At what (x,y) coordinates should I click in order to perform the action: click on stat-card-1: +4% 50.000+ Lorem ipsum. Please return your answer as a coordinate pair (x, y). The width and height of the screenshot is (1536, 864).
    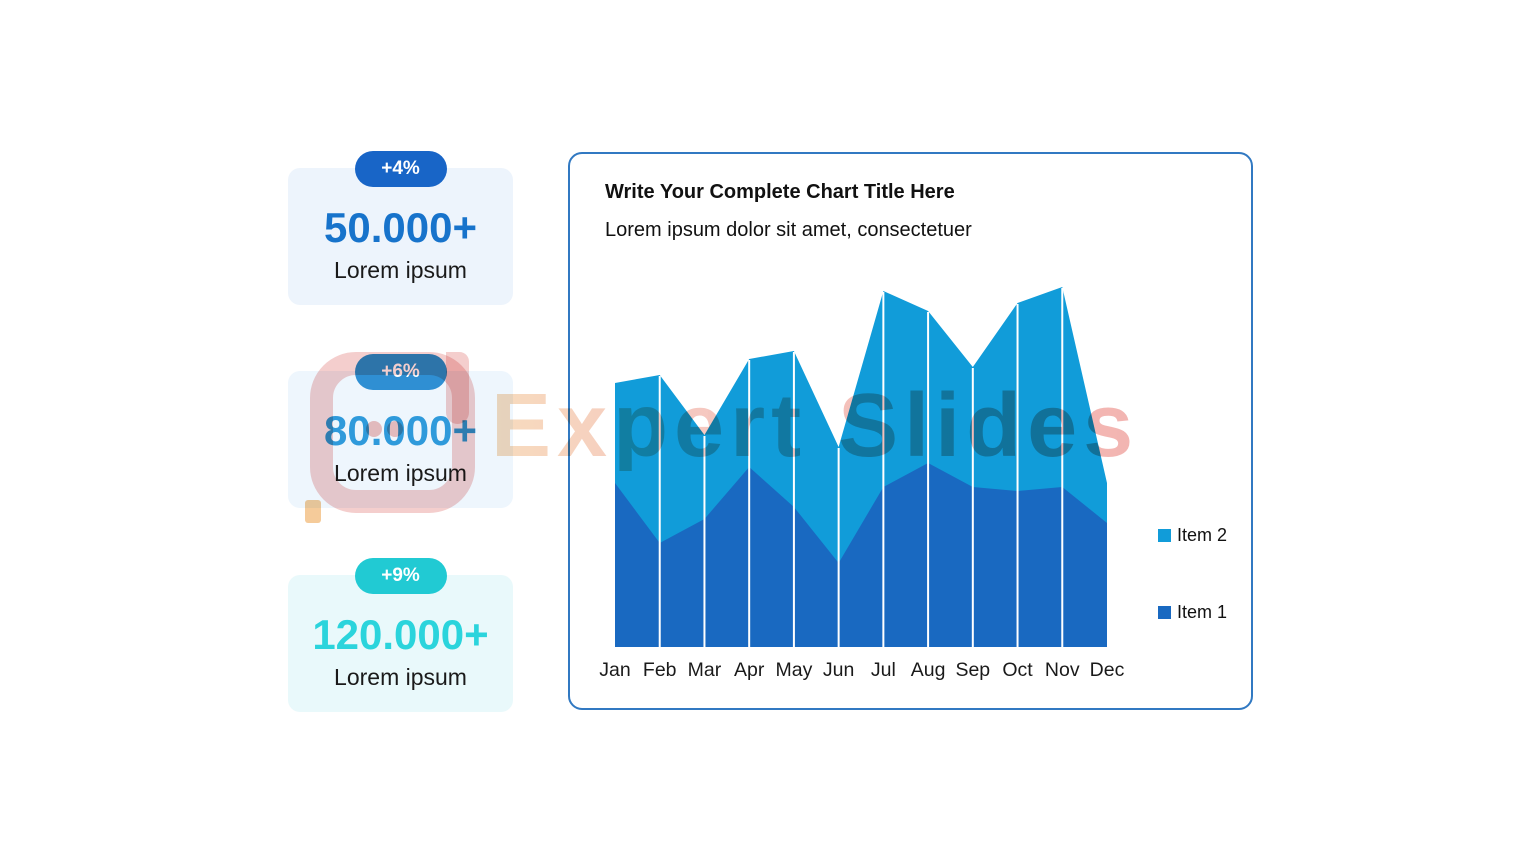
    Looking at the image, I should click on (400, 228).